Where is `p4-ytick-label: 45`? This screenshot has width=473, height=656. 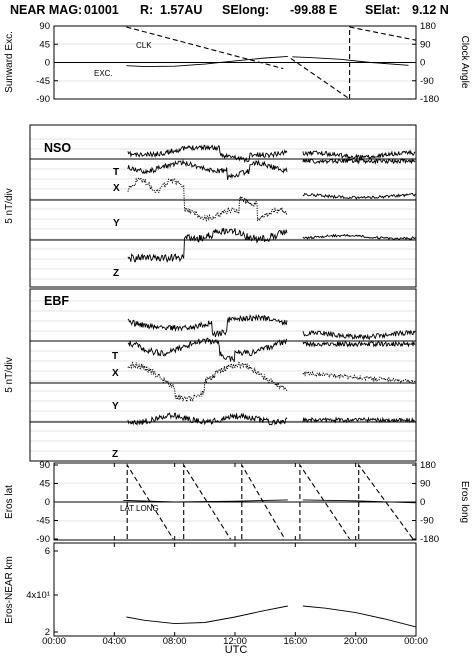 p4-ytick-label: 45 is located at coordinates (44, 484).